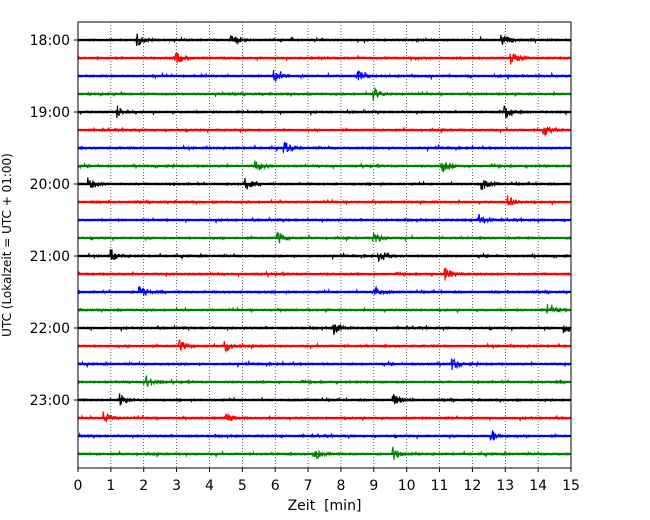  Describe the element at coordinates (407, 486) in the screenshot. I see `x-tick-label-10: 10` at that location.